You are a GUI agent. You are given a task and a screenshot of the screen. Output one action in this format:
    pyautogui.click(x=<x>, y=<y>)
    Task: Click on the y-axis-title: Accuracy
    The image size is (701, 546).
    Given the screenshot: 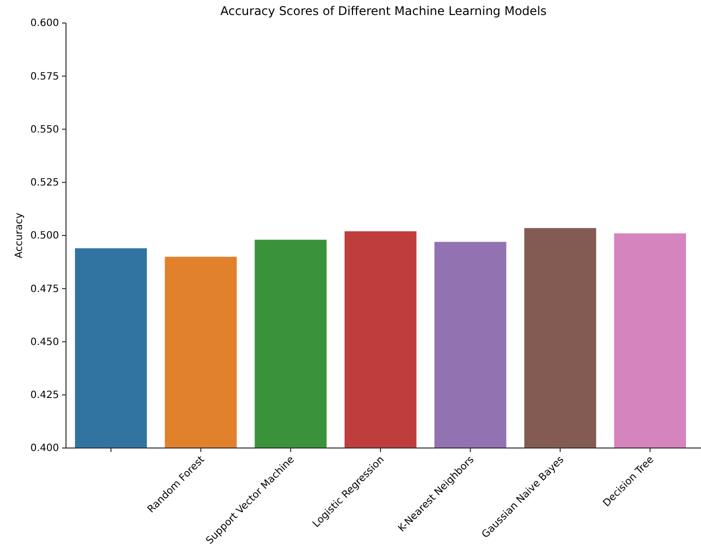 What is the action you would take?
    pyautogui.click(x=19, y=235)
    